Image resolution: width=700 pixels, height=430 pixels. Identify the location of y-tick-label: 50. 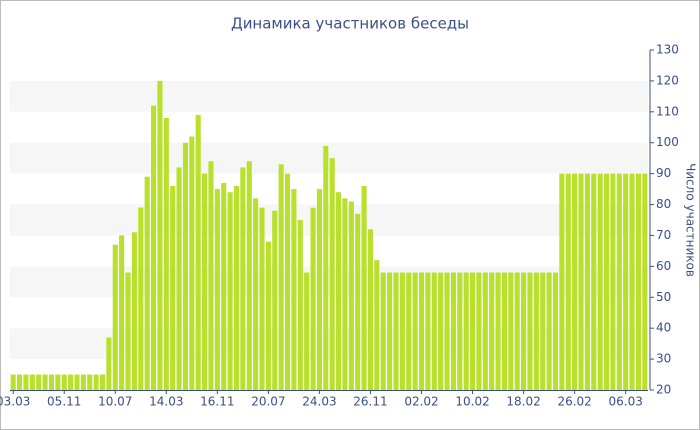
(663, 297).